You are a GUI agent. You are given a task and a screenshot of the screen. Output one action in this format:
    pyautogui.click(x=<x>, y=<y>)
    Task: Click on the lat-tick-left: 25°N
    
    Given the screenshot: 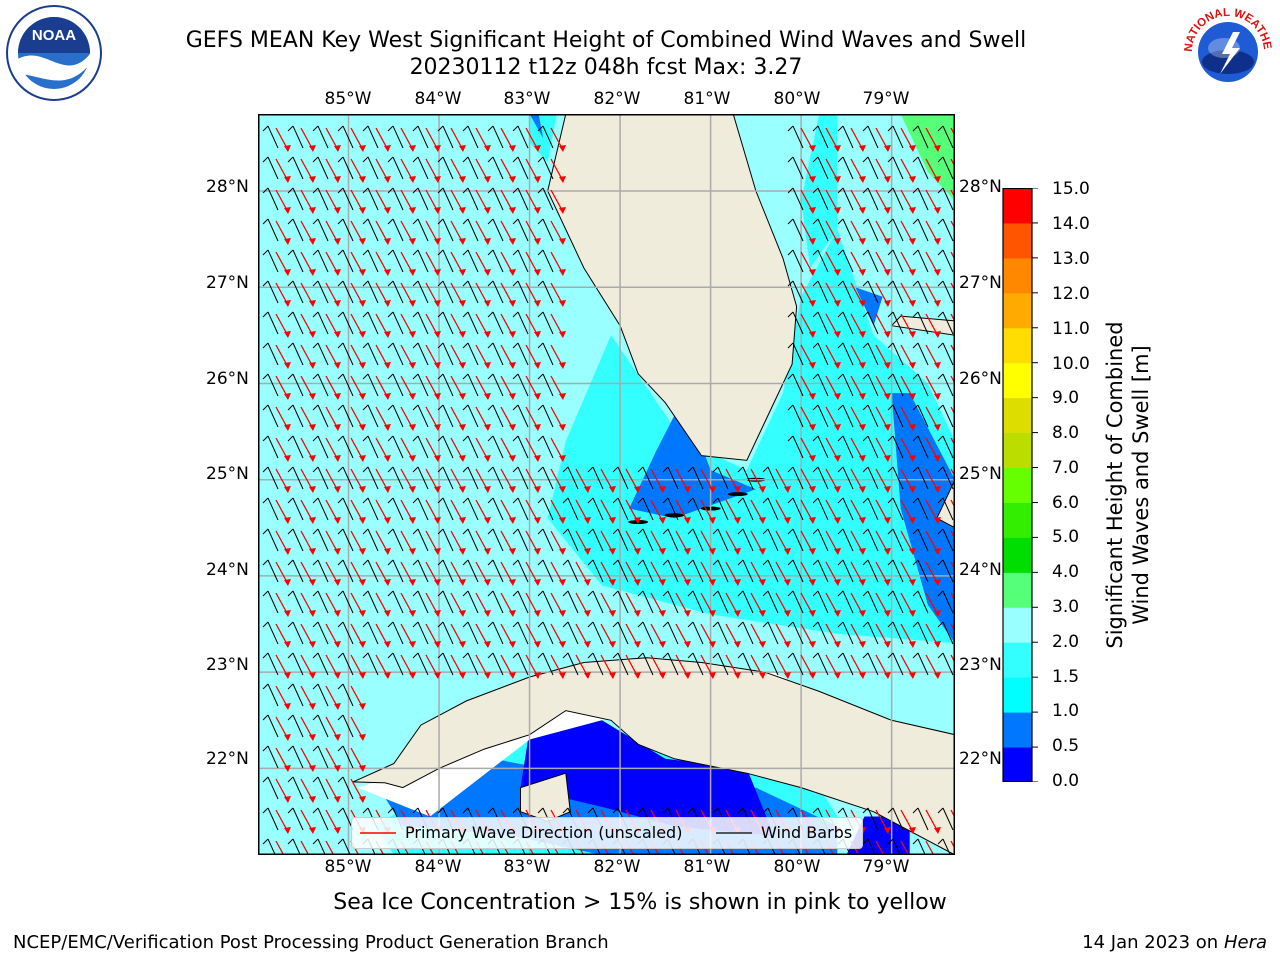 What is the action you would take?
    pyautogui.click(x=227, y=474)
    